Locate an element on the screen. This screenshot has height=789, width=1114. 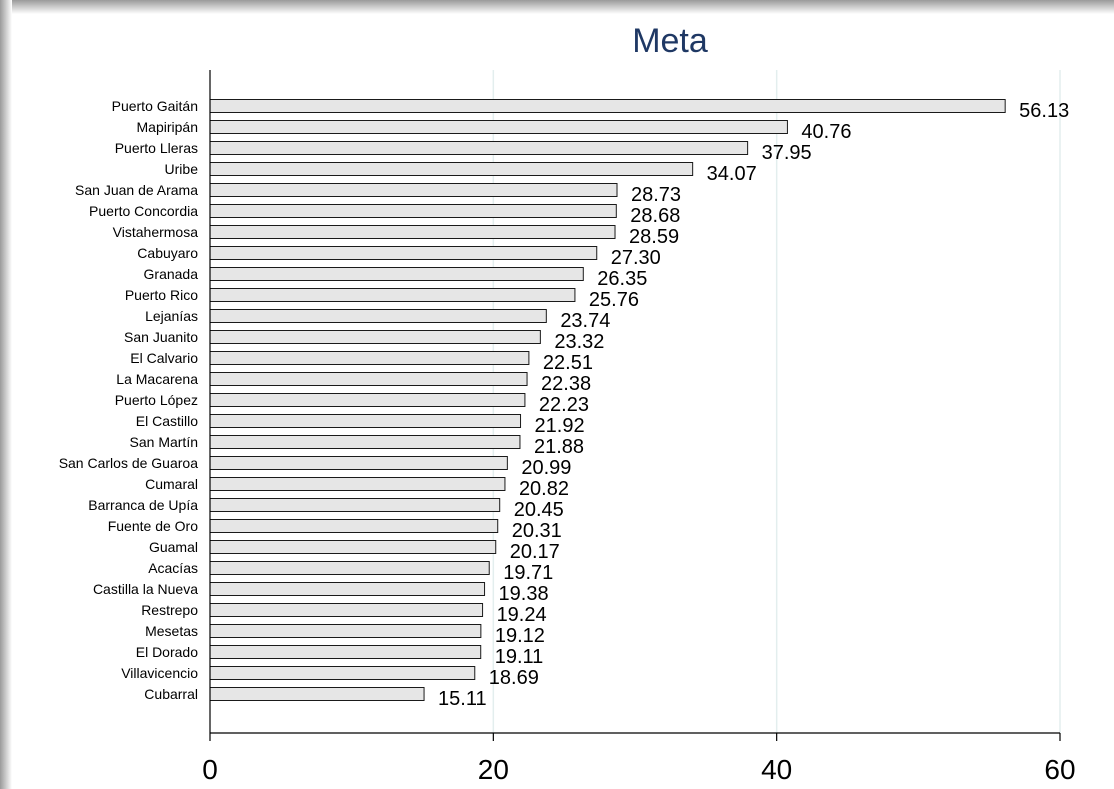
chart-title: Meta is located at coordinates (670, 41).